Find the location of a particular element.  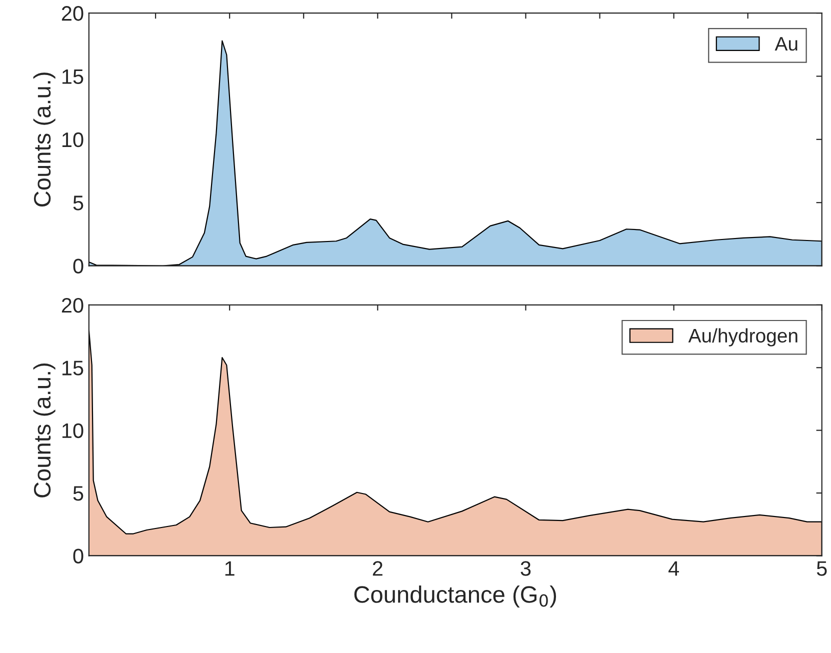

x-tick-label: 1 is located at coordinates (229, 568).